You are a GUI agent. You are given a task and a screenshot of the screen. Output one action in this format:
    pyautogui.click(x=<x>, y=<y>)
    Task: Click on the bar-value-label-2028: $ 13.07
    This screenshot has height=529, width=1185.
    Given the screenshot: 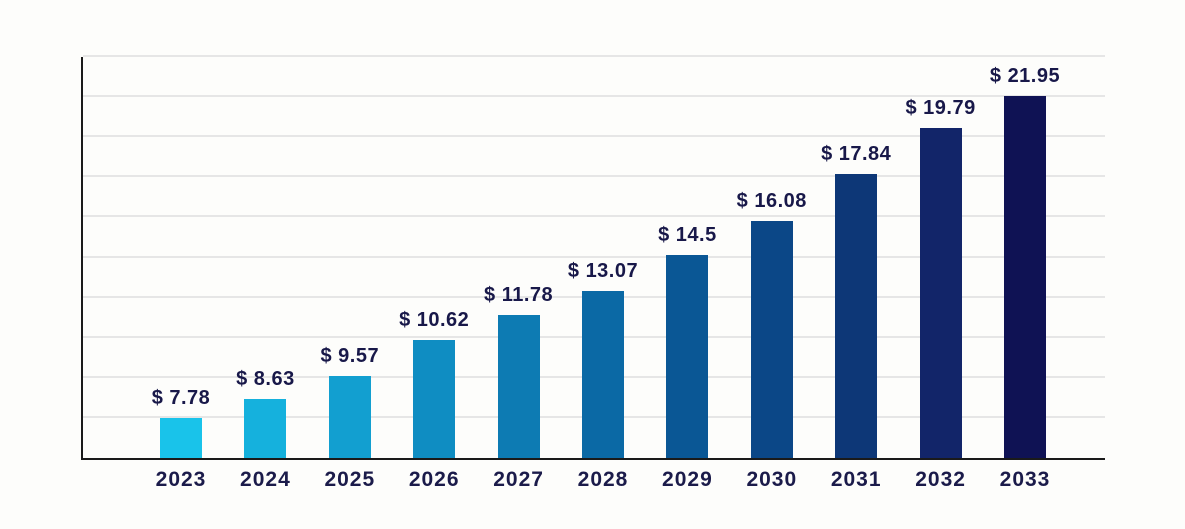 What is the action you would take?
    pyautogui.click(x=603, y=271)
    